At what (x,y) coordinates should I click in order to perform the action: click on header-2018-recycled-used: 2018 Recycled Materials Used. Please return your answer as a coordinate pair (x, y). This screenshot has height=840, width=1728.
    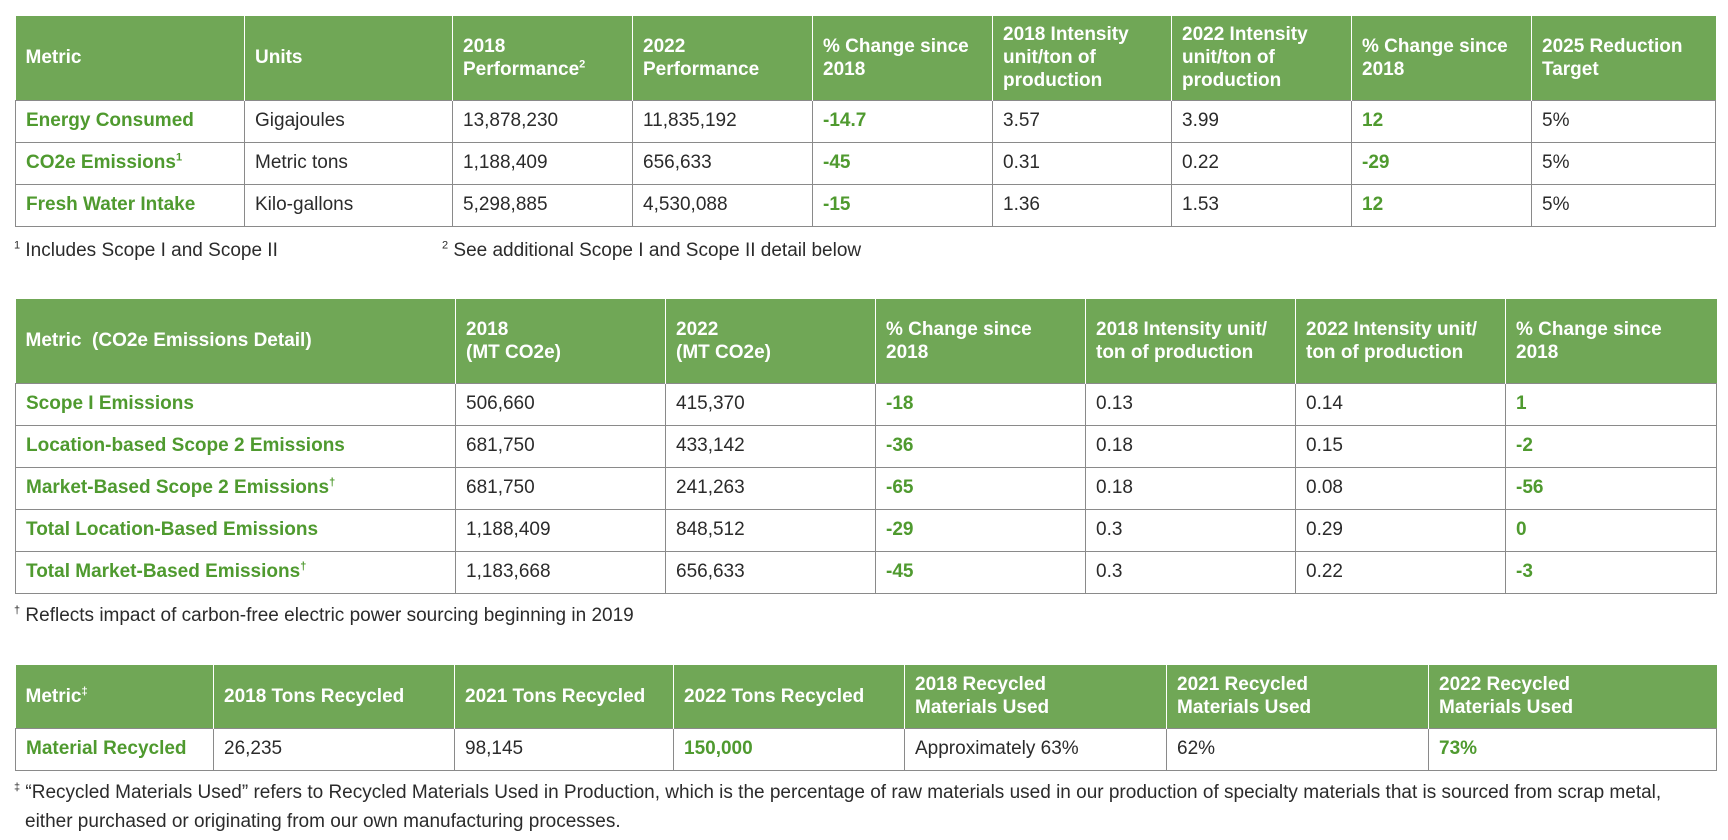
    Looking at the image, I should click on (1035, 696).